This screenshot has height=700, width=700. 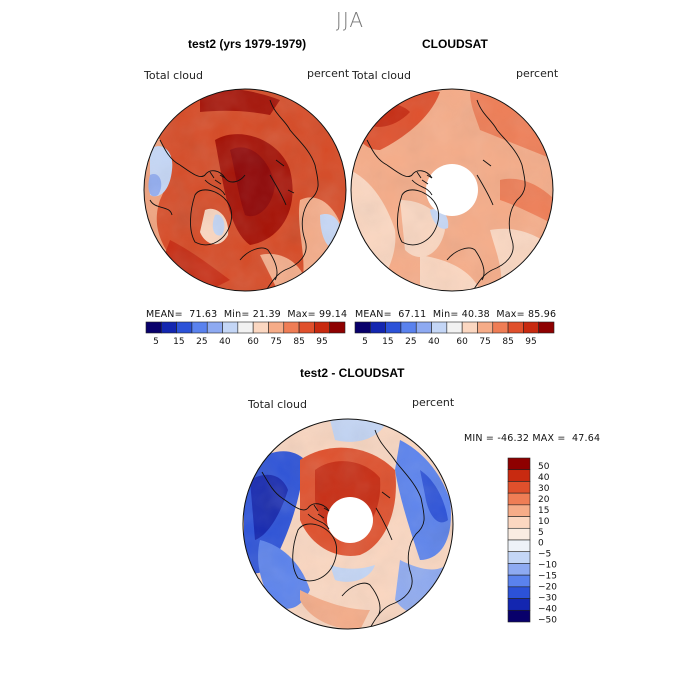 I want to click on map-2-border, so click(x=452, y=190).